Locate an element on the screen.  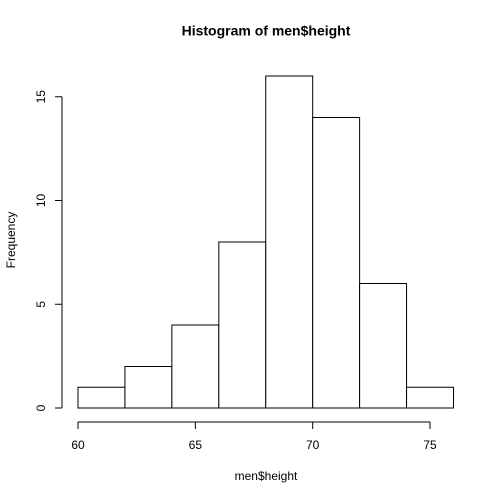
y-tick-label: 10 is located at coordinates (41, 201).